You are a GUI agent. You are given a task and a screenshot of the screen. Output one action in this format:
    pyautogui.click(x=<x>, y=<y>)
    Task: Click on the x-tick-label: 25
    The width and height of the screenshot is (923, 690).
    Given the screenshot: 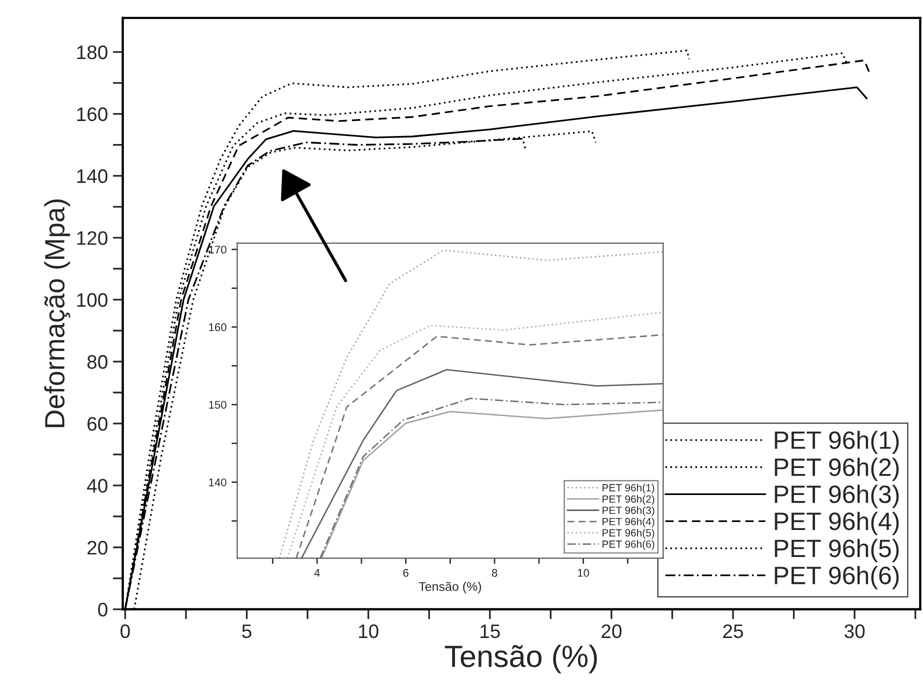 What is the action you would take?
    pyautogui.click(x=733, y=631)
    